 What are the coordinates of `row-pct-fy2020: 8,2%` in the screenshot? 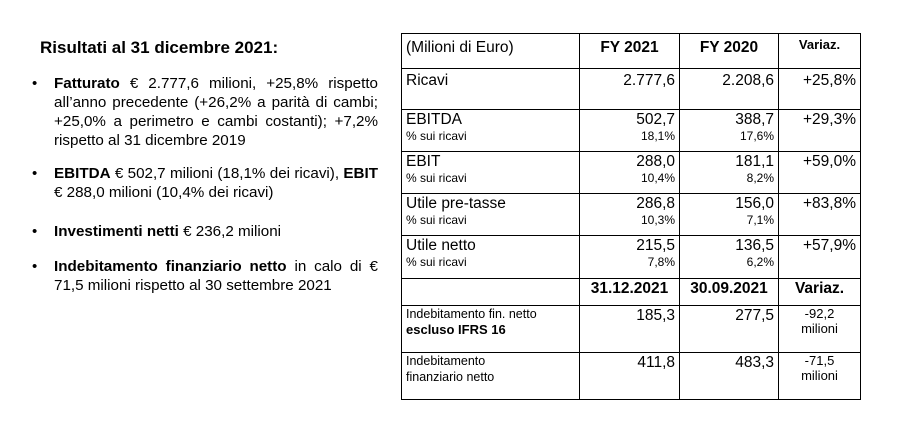 It's located at (760, 178).